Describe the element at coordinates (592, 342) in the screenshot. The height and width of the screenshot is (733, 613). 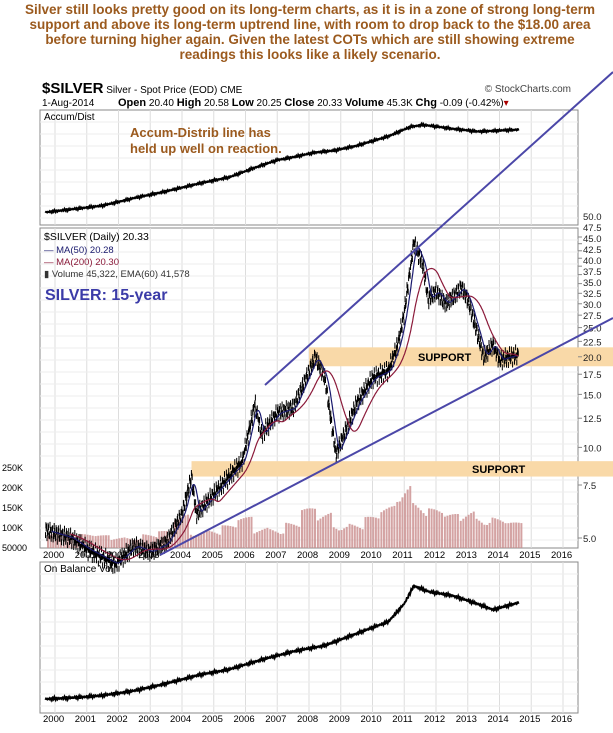
I see `price-tick: 22.5` at that location.